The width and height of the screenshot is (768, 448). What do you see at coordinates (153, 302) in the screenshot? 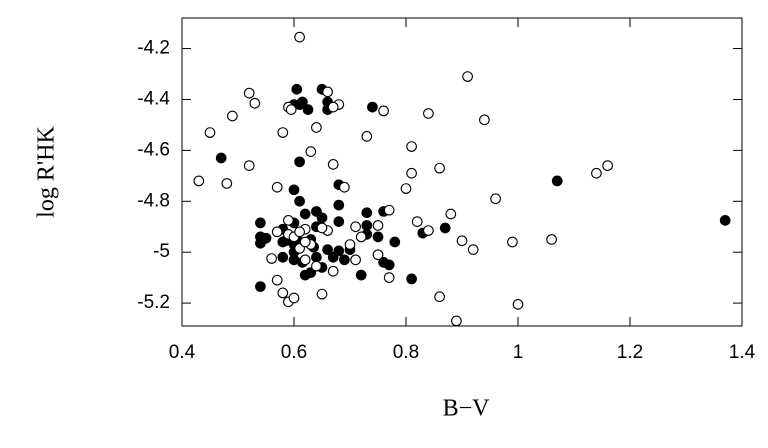
I see `y-tick-label: -5.2` at bounding box center [153, 302].